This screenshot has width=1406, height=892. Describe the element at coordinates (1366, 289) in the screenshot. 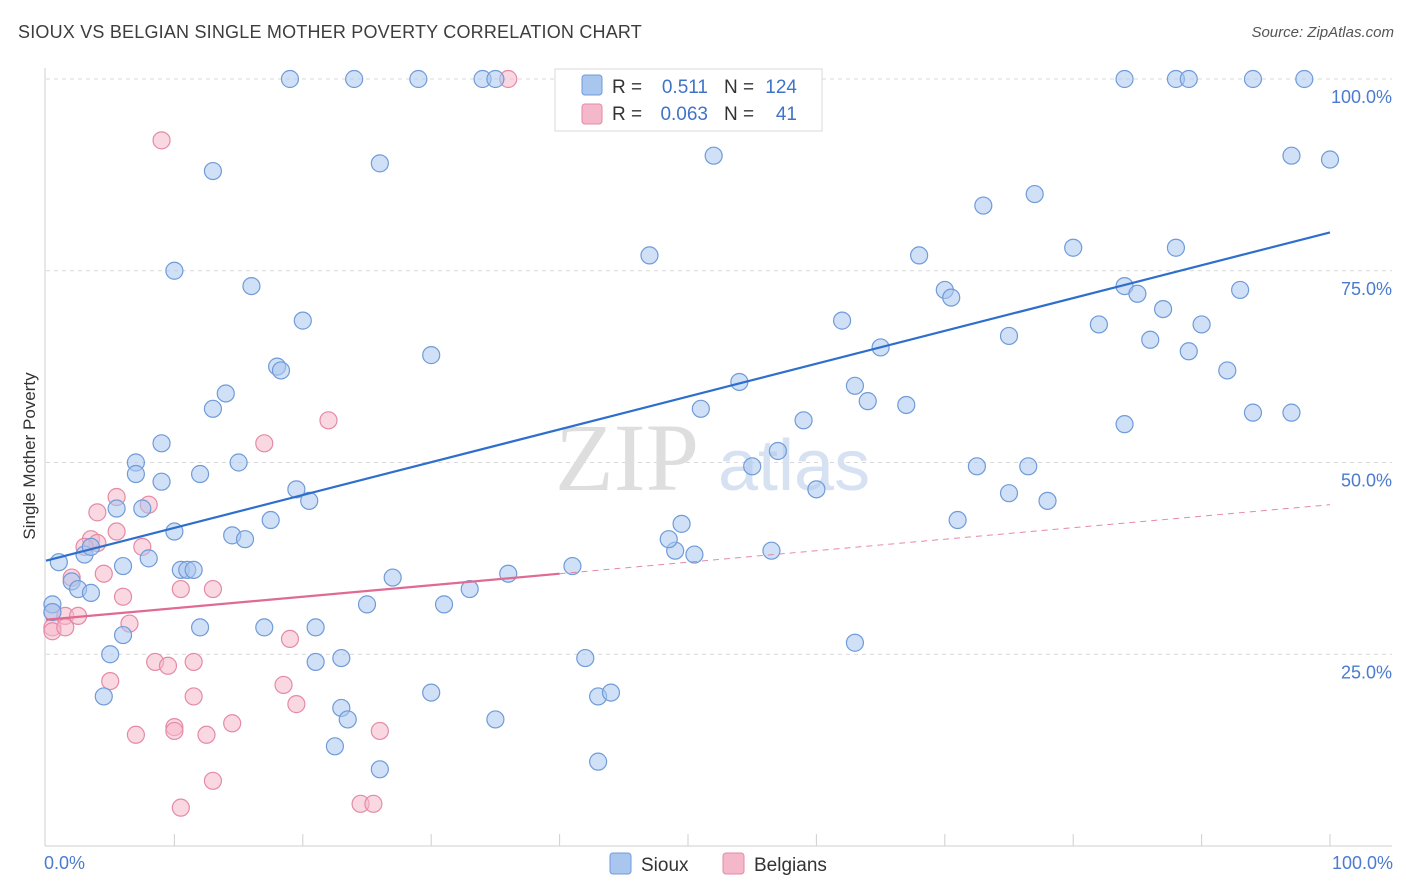

I see `y-tick-label: 75.0%` at that location.